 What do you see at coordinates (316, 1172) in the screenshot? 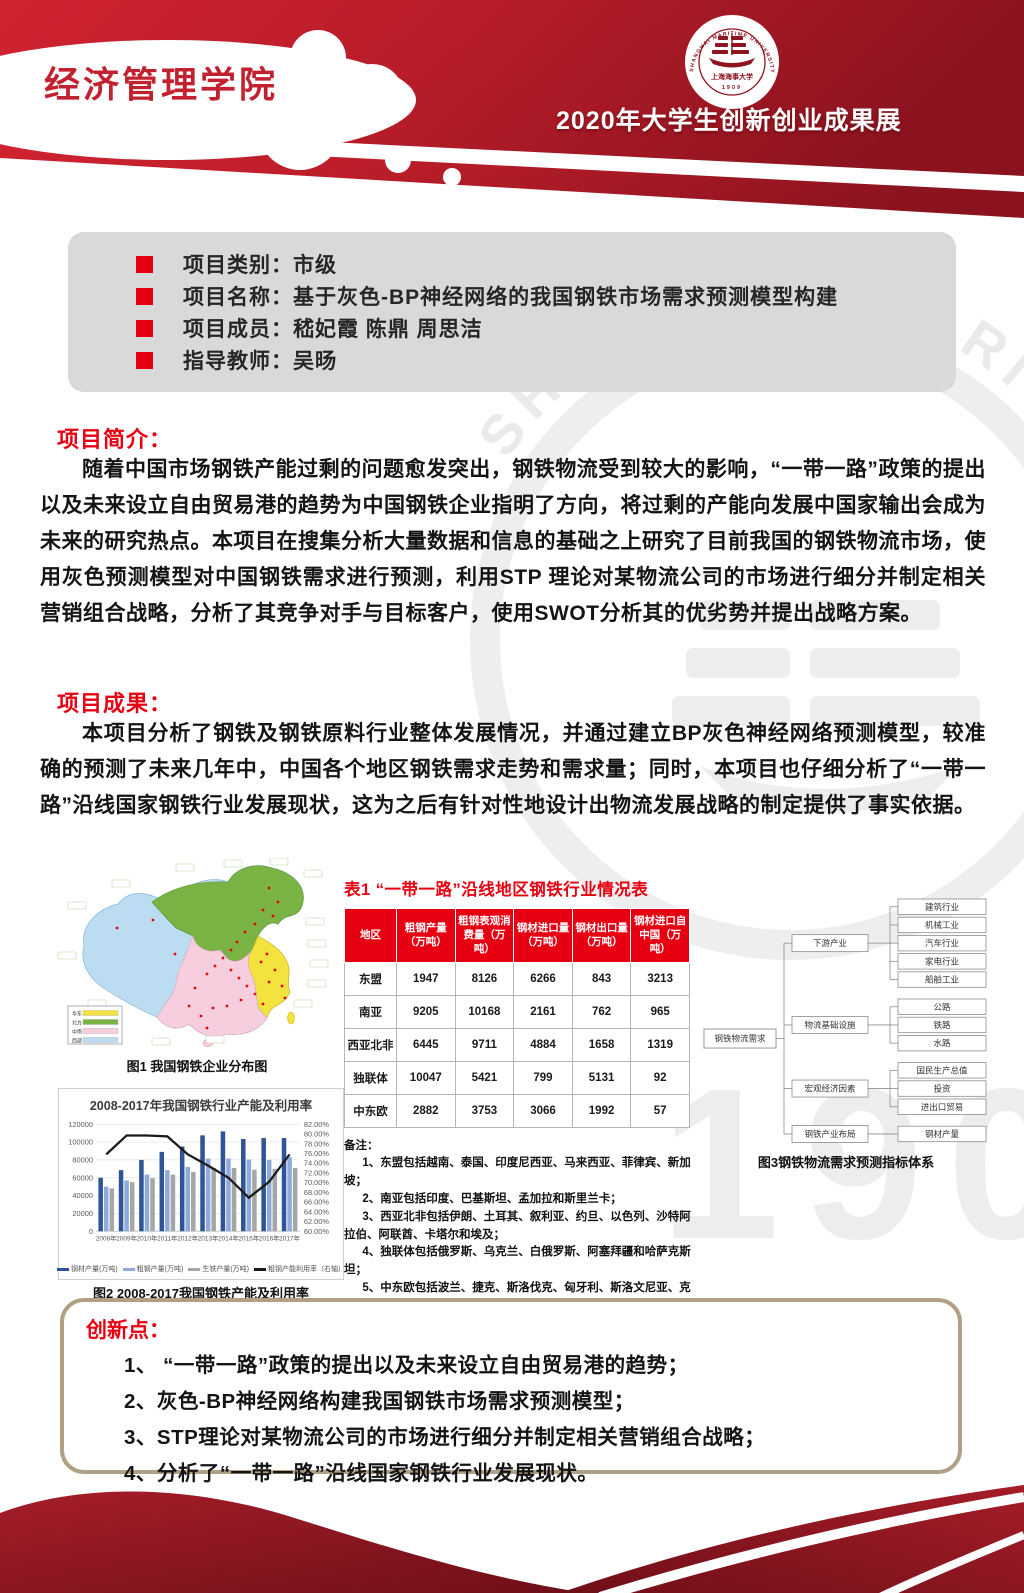
I see `svg-text: 72.00%` at bounding box center [316, 1172].